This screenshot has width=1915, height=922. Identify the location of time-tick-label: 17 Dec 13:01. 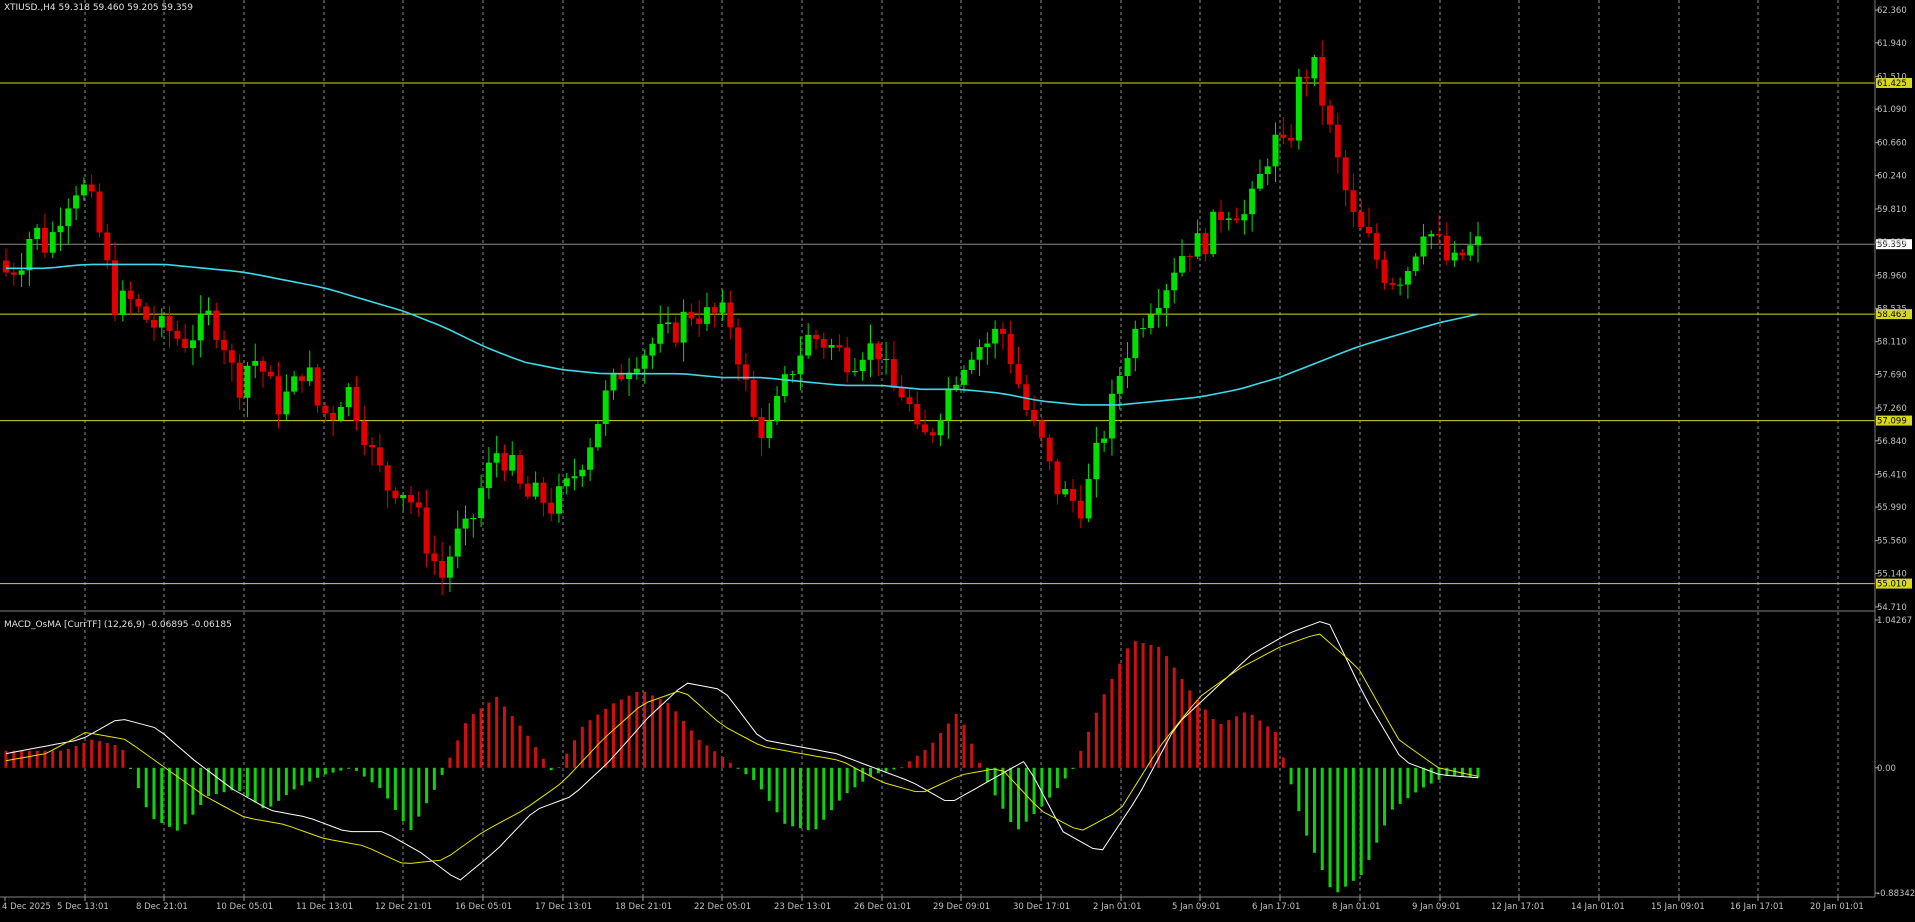
(563, 907).